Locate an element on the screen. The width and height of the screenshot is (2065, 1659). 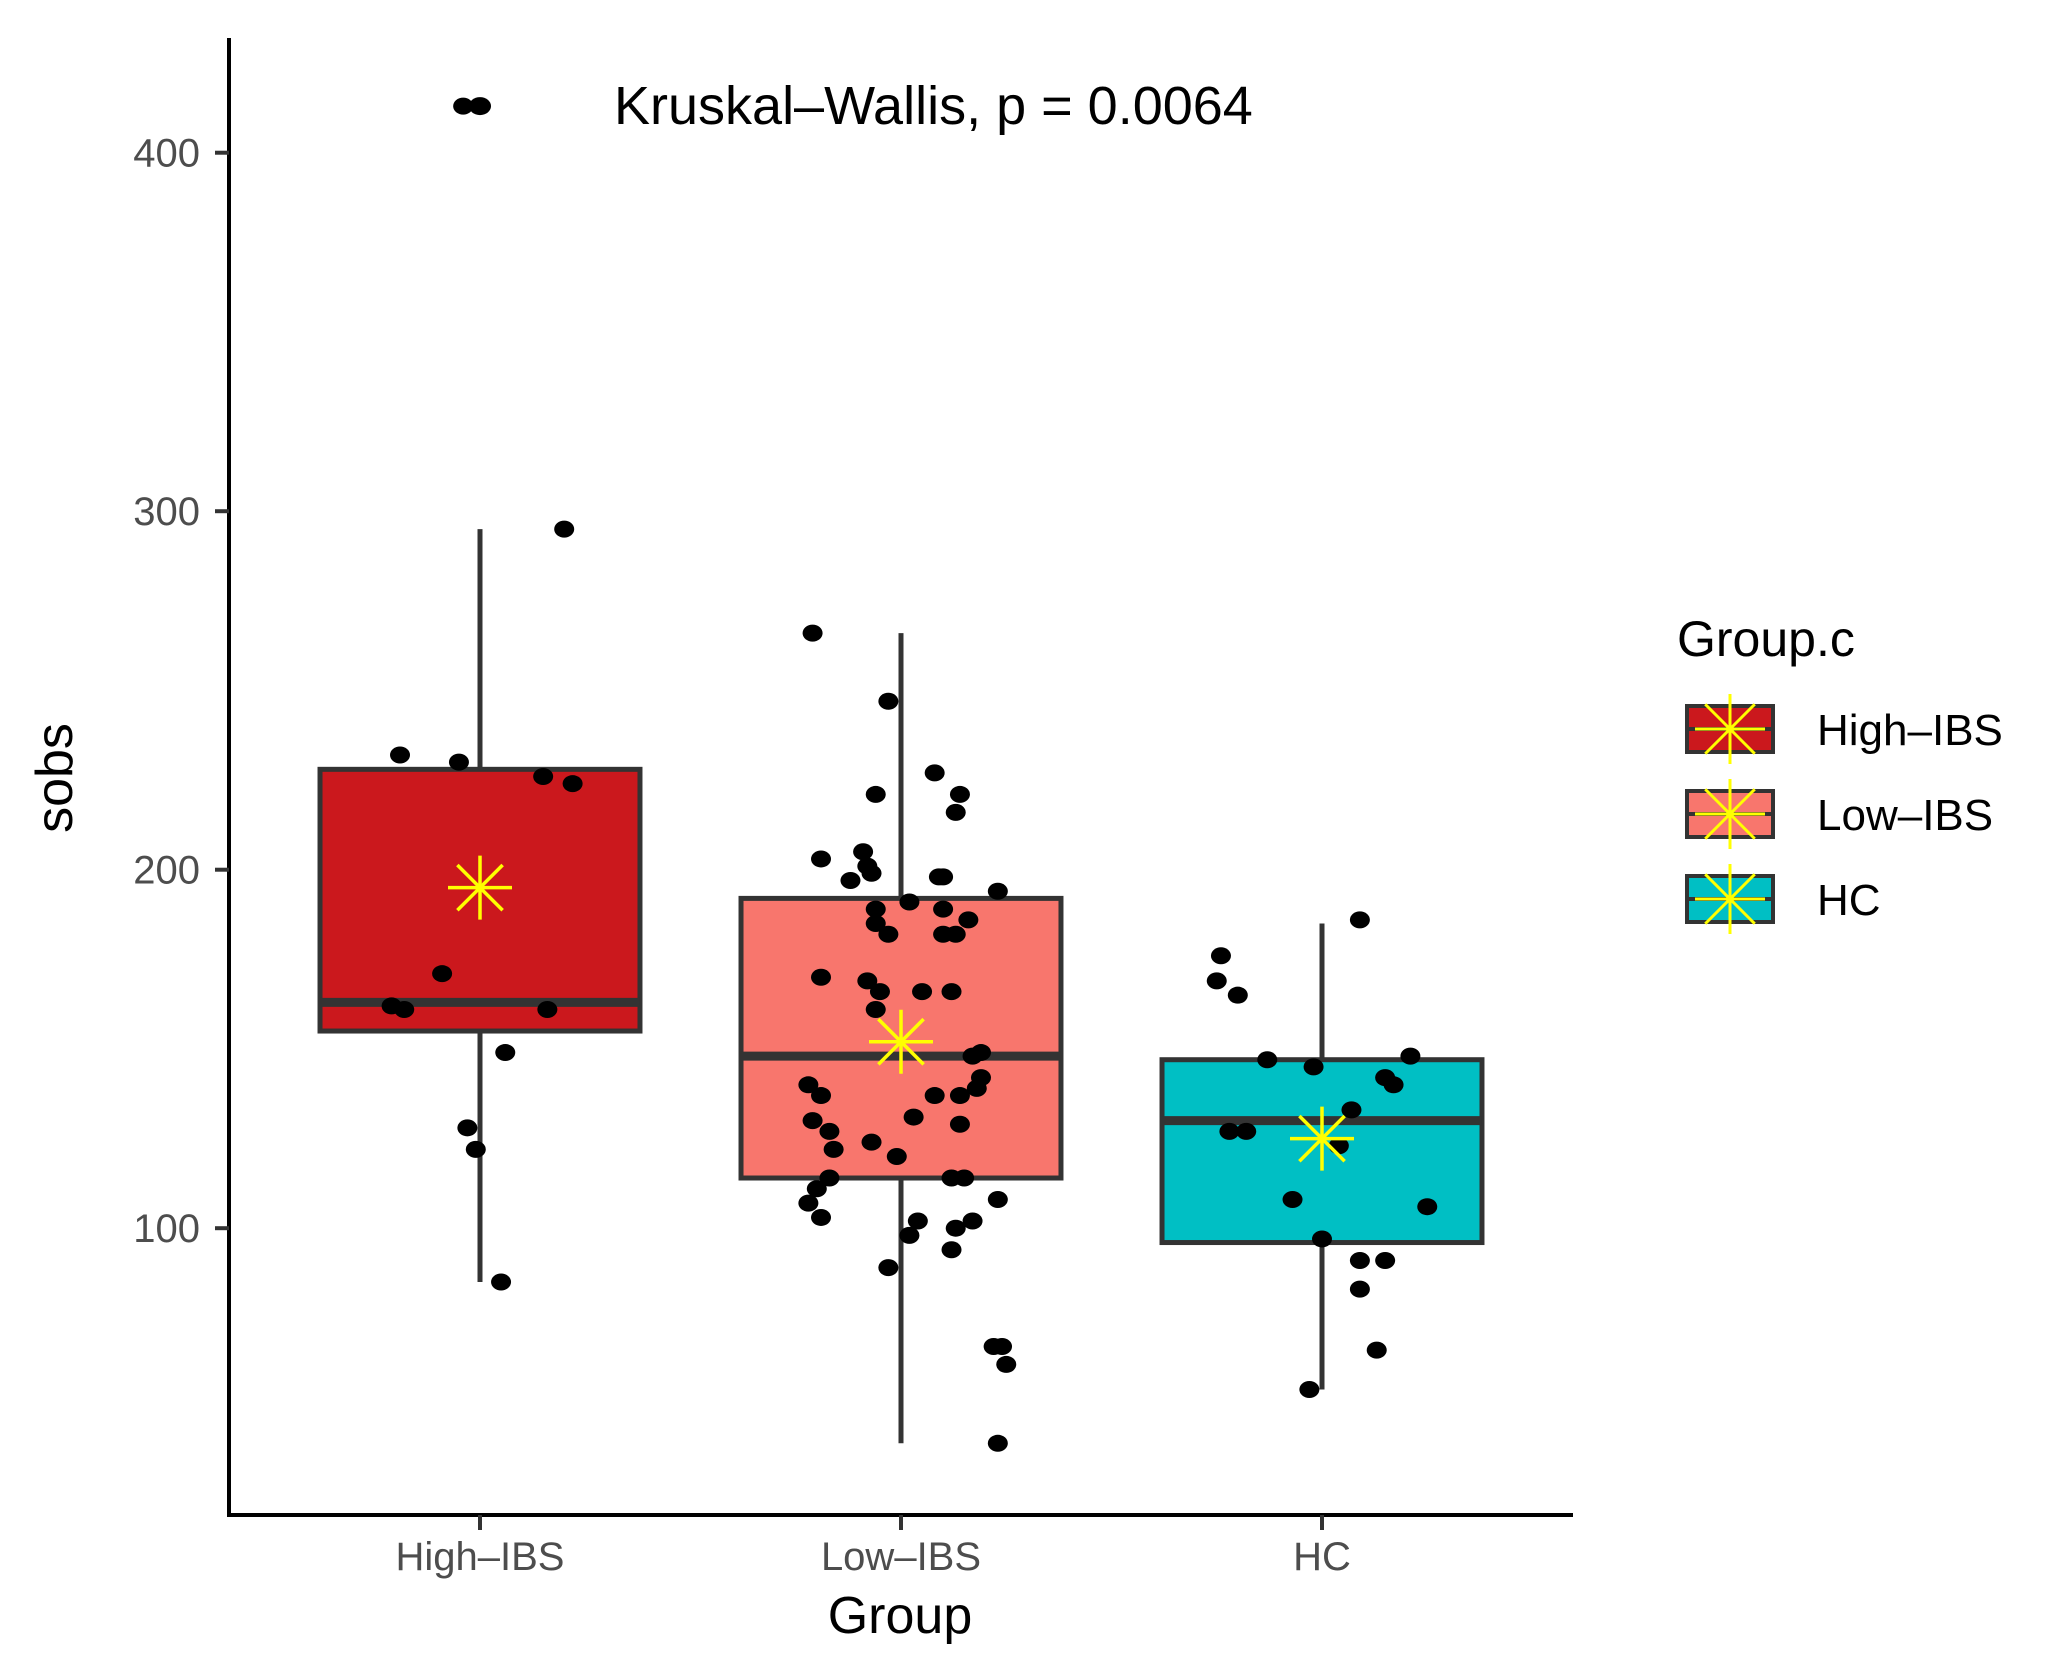
y-axis-ticks: 100 200 300 400 is located at coordinates (181, 691).